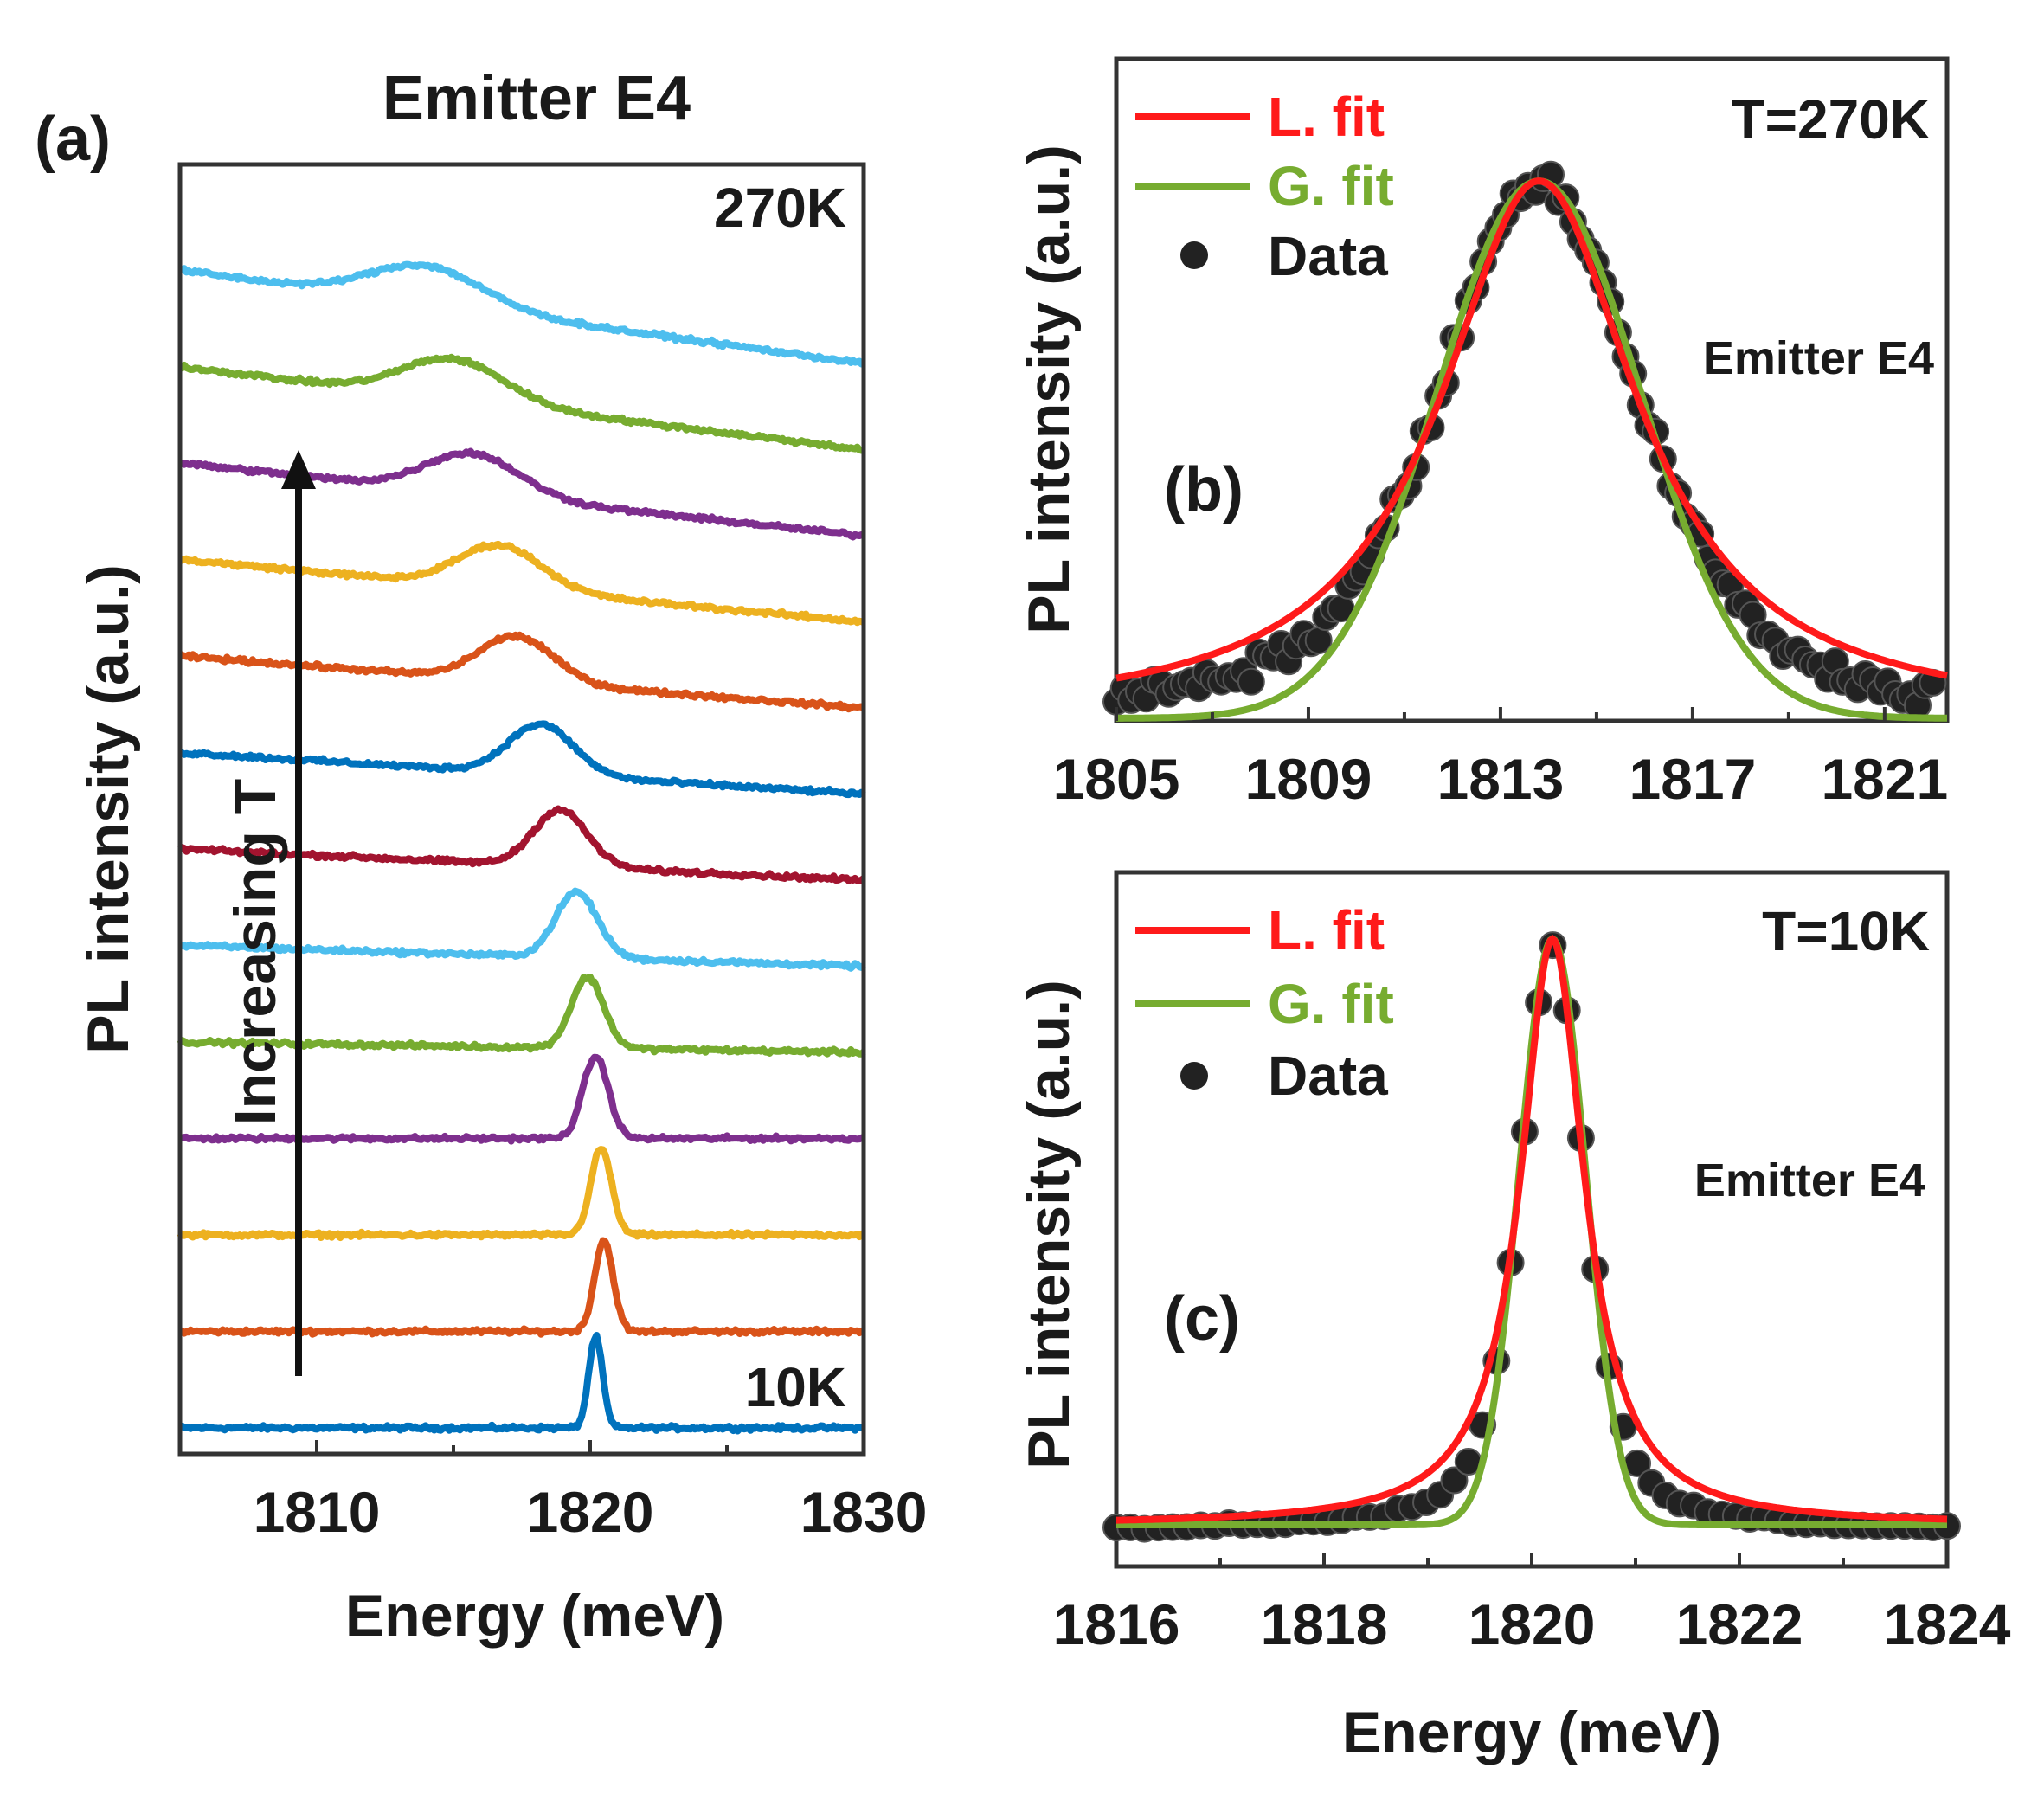 The image size is (2044, 1807). Describe the element at coordinates (299, 469) in the screenshot. I see `arrowhead-icon` at that location.